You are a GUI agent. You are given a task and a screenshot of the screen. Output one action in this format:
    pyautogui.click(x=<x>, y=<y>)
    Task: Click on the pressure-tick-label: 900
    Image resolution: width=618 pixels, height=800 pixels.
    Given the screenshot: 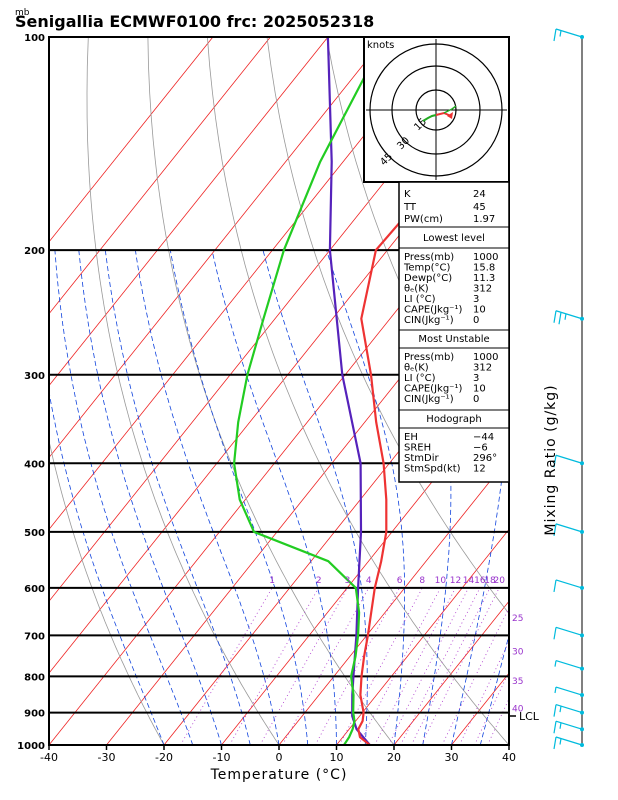 What is the action you would take?
    pyautogui.click(x=34, y=714)
    